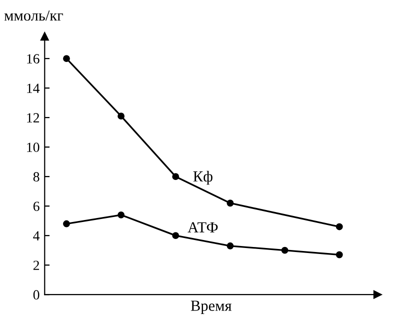 This screenshot has height=331, width=406. What do you see at coordinates (203, 227) in the screenshot?
I see `series-label: АТФ` at bounding box center [203, 227].